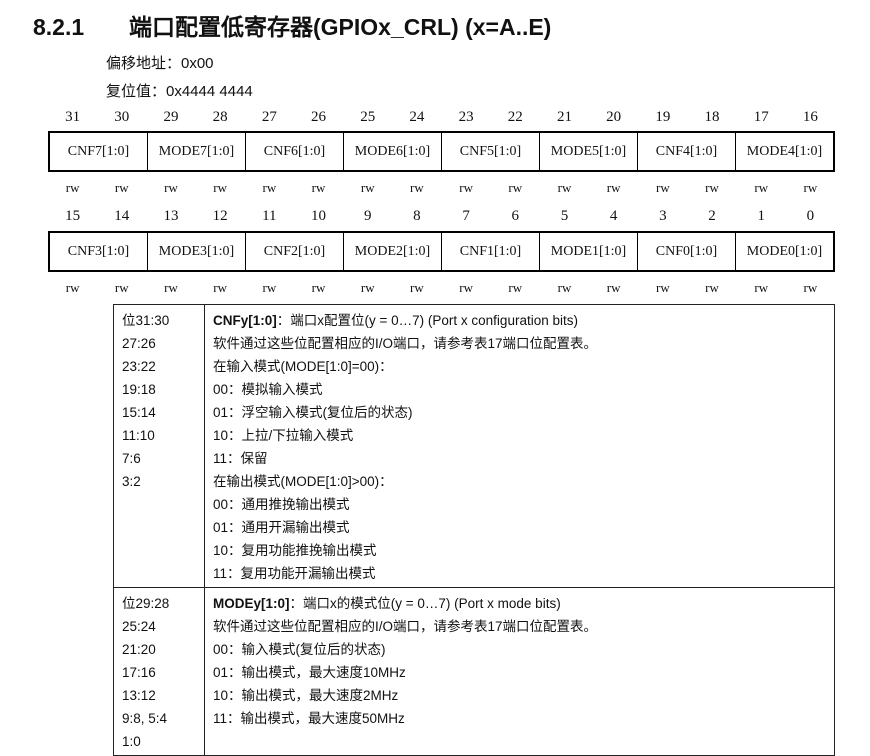 Image resolution: width=870 pixels, height=756 pixels. Describe the element at coordinates (245, 320) in the screenshot. I see `field-name: CNFy[1:0]` at that location.